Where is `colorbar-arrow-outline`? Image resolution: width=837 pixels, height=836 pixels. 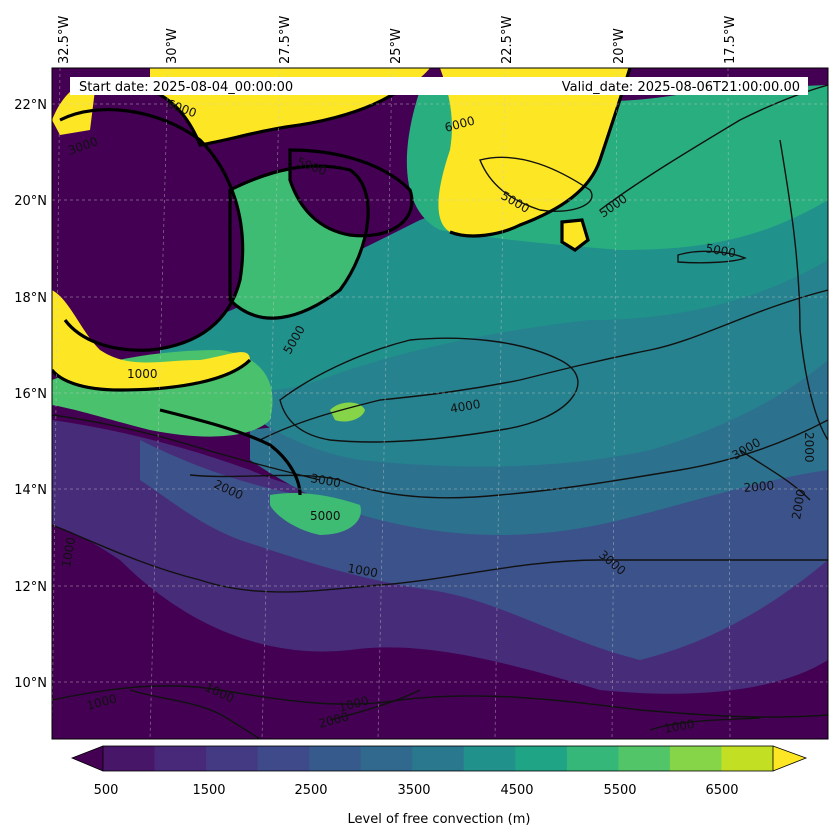
colorbar-arrow-outline is located at coordinates (439, 758).